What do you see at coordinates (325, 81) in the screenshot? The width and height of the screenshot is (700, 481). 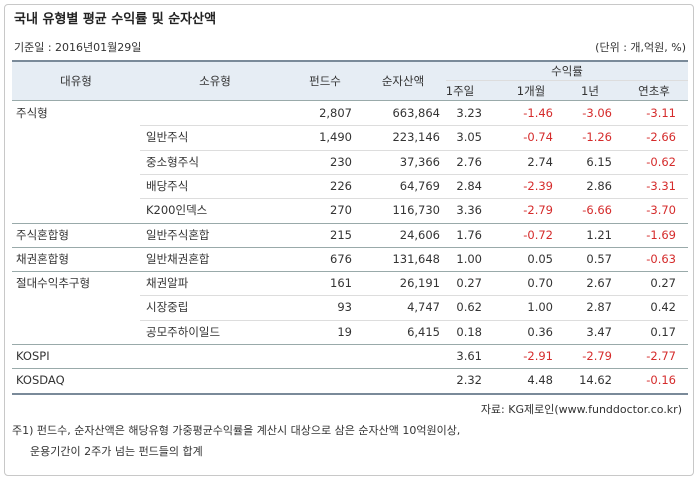 I see `column-header: 펀드수` at bounding box center [325, 81].